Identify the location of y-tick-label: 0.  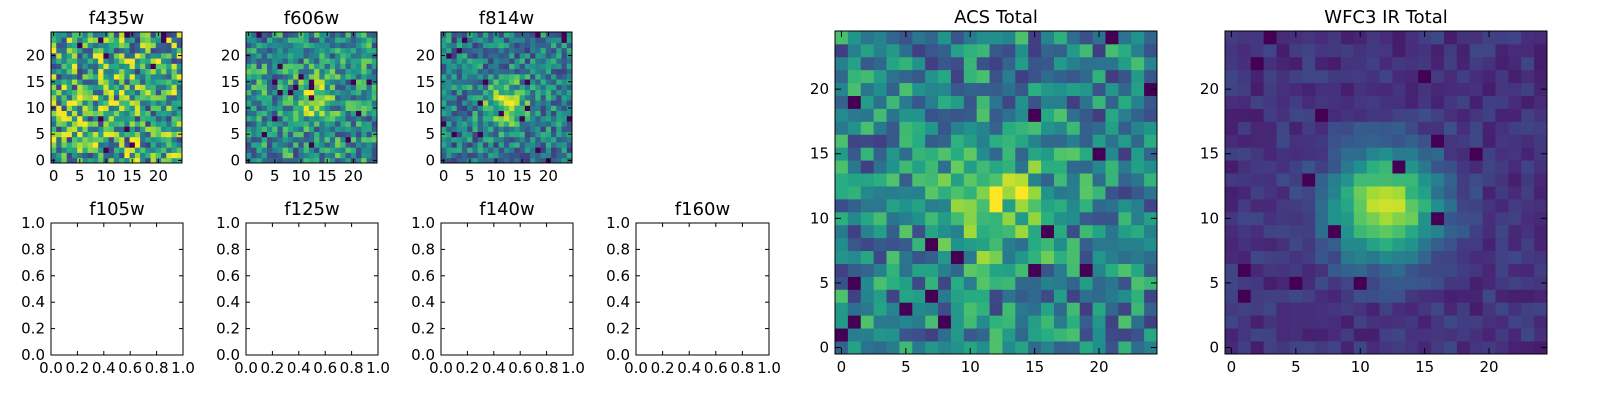
(1214, 348).